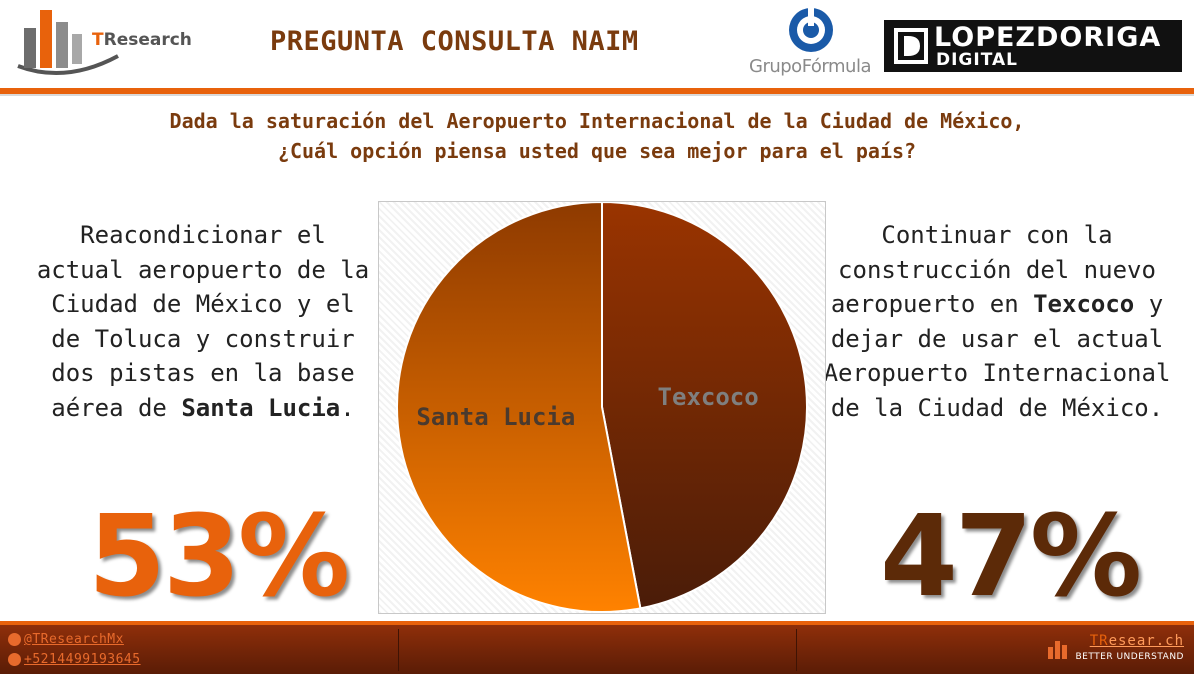 The height and width of the screenshot is (674, 1194). I want to click on pie-slice-texcoco, so click(704, 405).